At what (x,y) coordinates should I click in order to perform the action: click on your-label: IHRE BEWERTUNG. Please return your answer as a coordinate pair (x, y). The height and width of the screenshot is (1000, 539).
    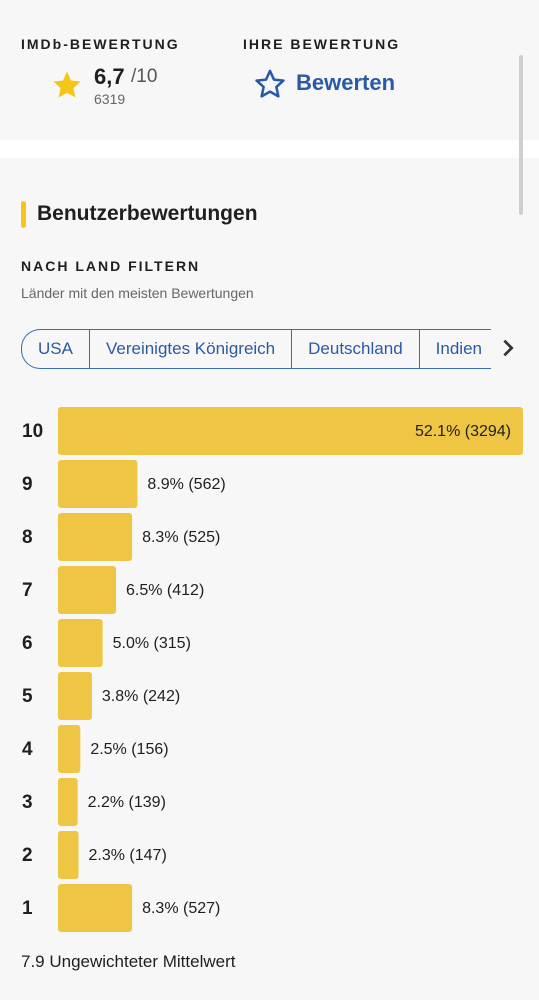
    Looking at the image, I should click on (322, 44).